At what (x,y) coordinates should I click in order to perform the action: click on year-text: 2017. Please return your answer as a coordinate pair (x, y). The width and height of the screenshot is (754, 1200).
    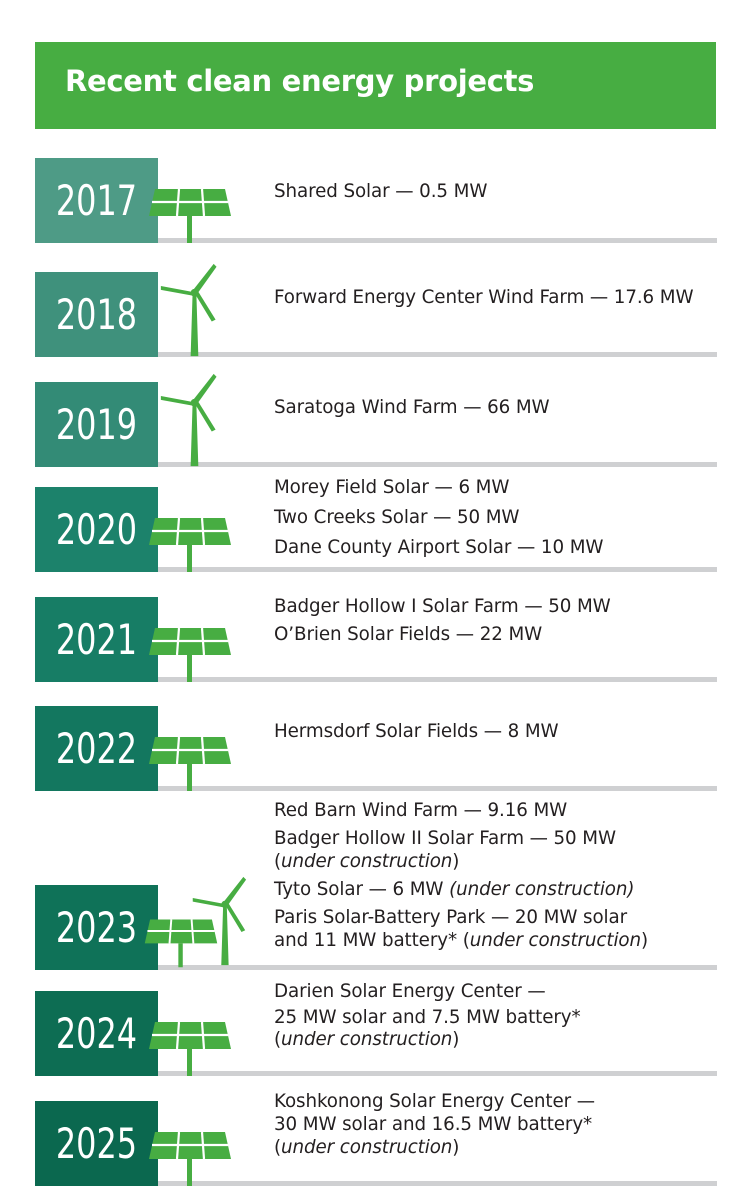
    Looking at the image, I should click on (96, 200).